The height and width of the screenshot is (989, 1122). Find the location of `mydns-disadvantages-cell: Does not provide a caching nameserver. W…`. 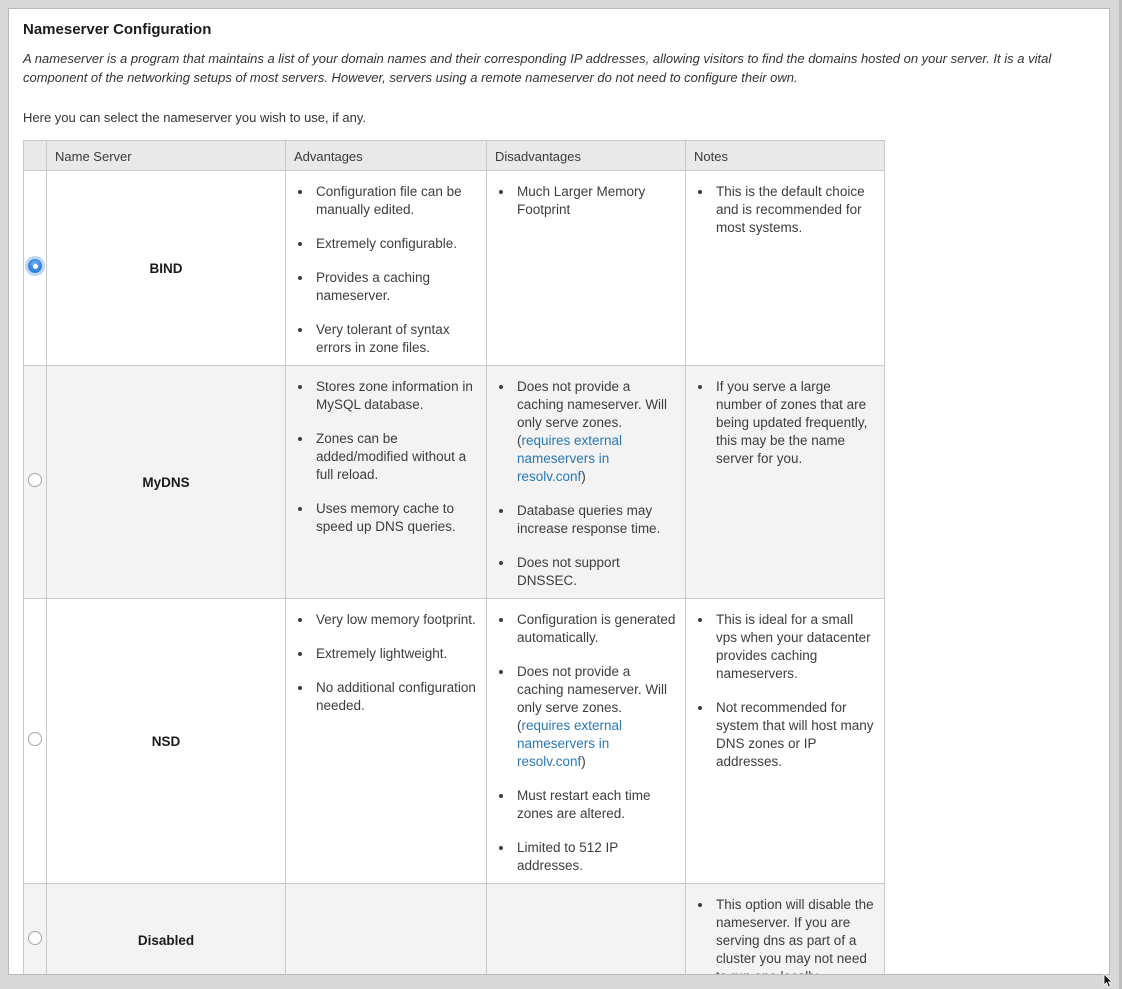

mydns-disadvantages-cell: Does not provide a caching nameserver. W… is located at coordinates (586, 482).